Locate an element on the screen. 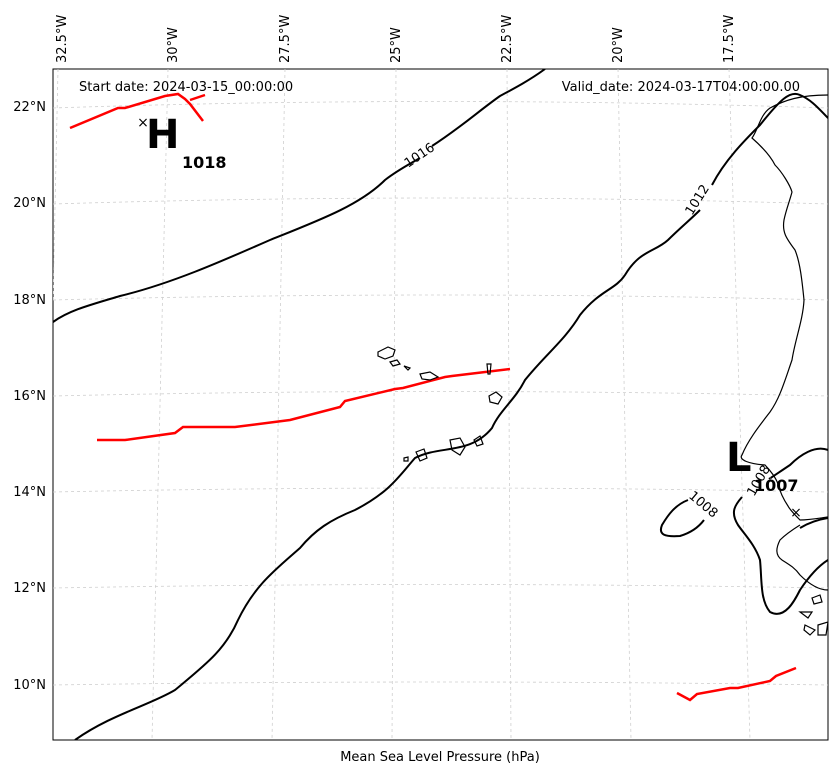 The height and width of the screenshot is (783, 837). low-value: 1007 is located at coordinates (776, 485).